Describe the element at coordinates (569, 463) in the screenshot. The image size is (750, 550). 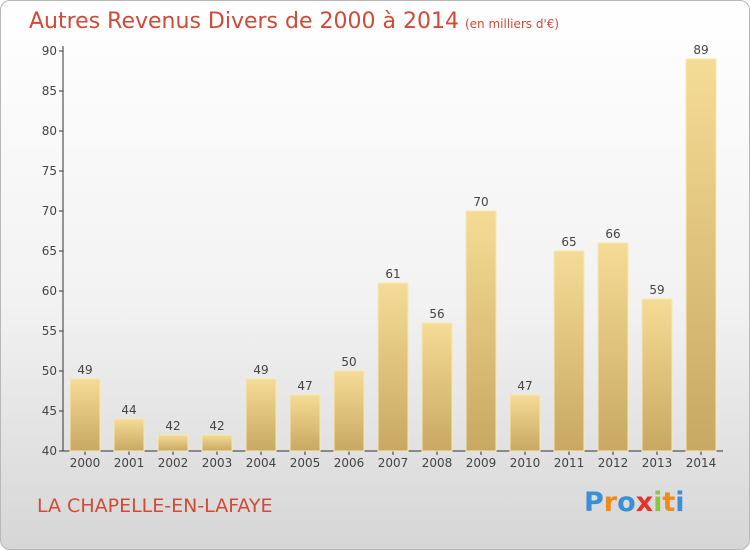
I see `x-tick-label: 2011` at that location.